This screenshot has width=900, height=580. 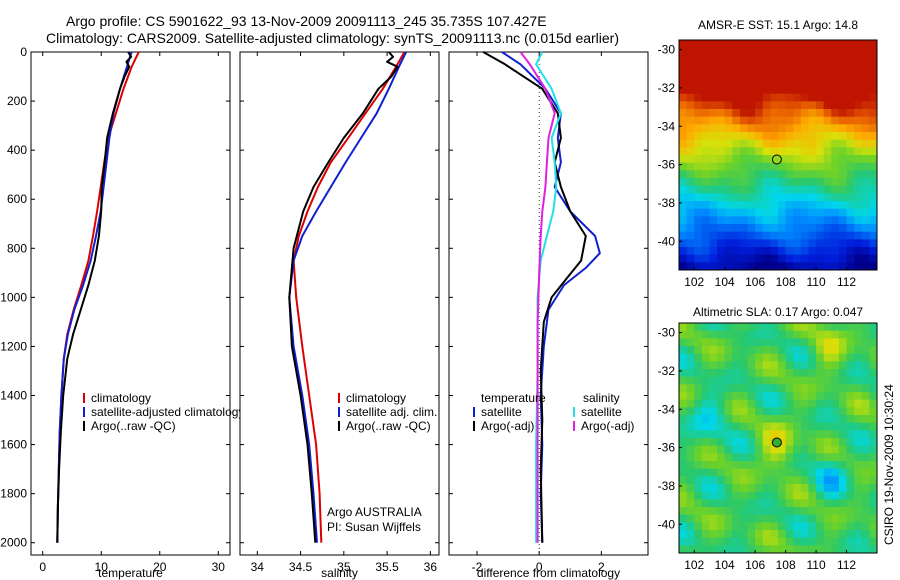 I want to click on temperature-legend-label: satellite-adjusted climatology, so click(x=167, y=412).